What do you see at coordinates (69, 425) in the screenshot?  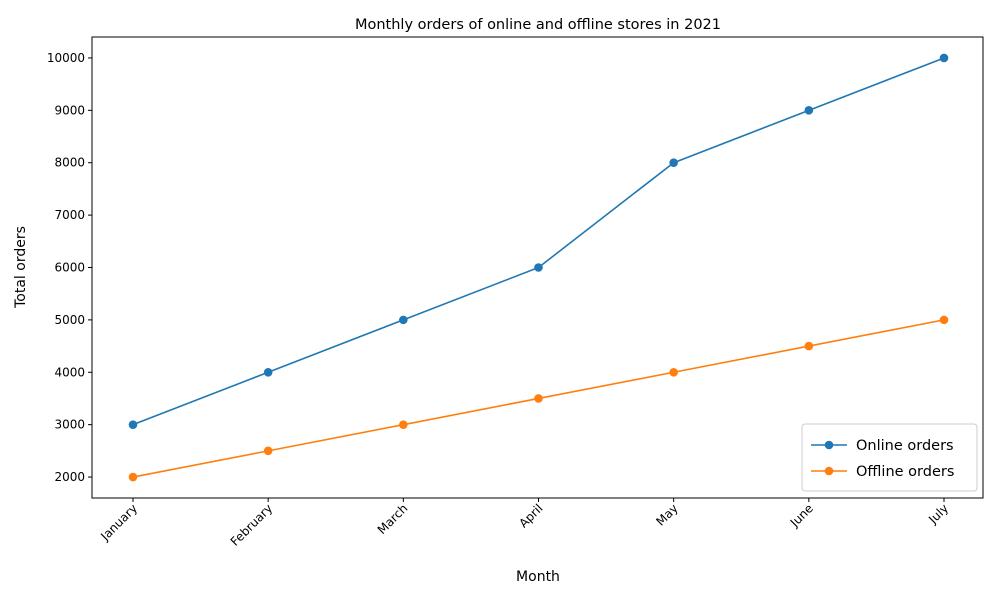 I see `y-tick-label: 3000` at bounding box center [69, 425].